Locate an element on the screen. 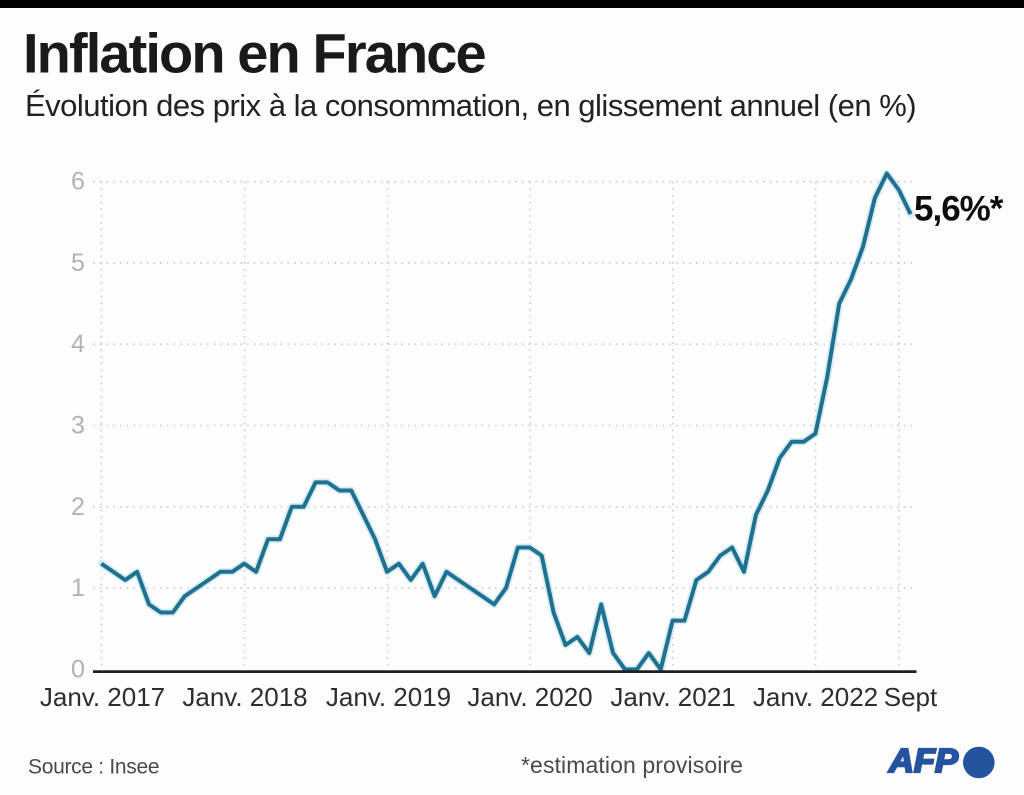  svg-text: Janv. 2020 is located at coordinates (529, 697).